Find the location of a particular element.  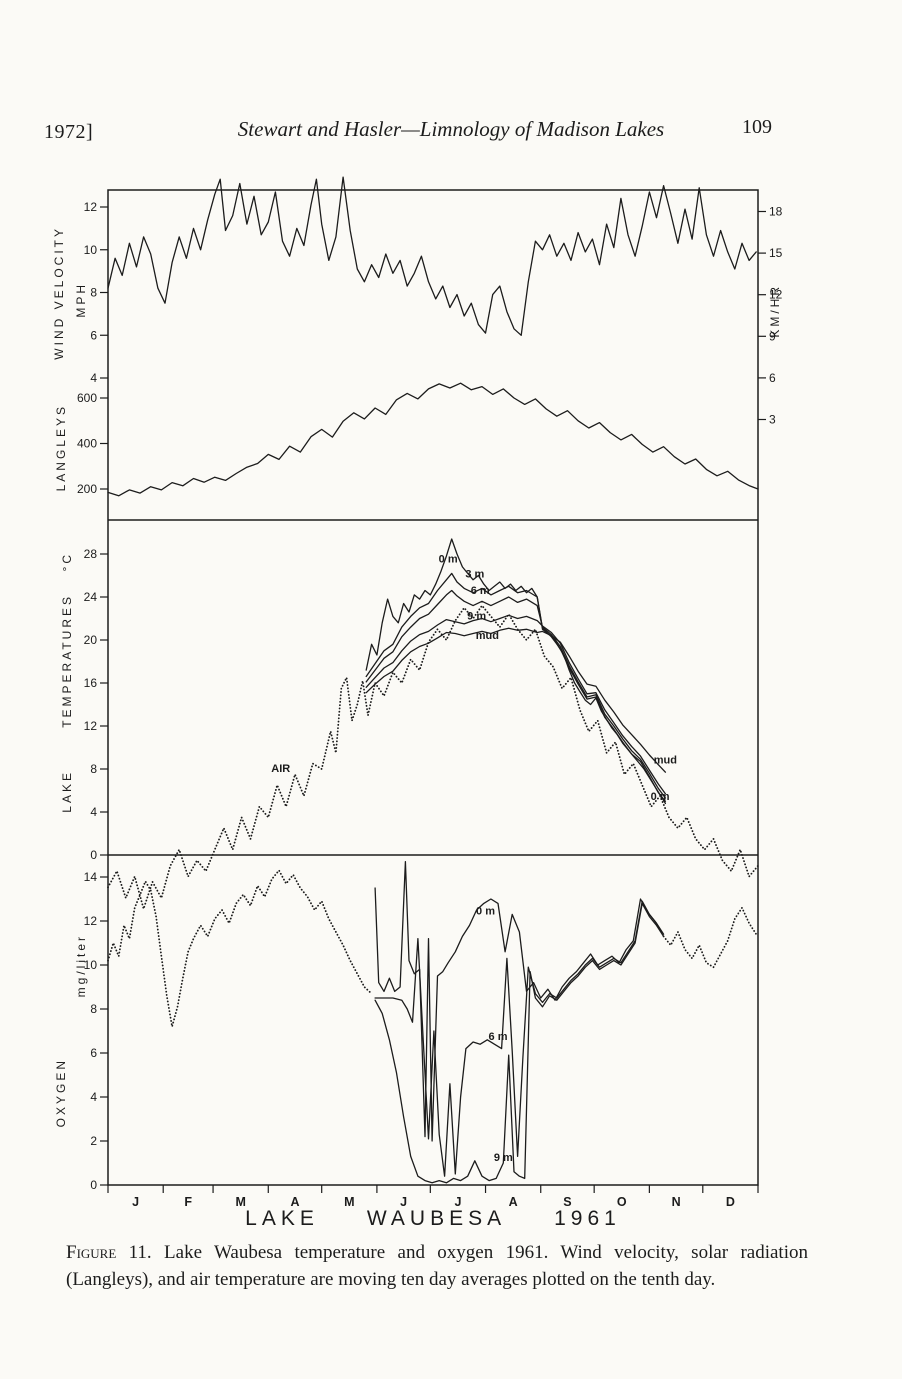

curve-label: 3 m is located at coordinates (474, 575).